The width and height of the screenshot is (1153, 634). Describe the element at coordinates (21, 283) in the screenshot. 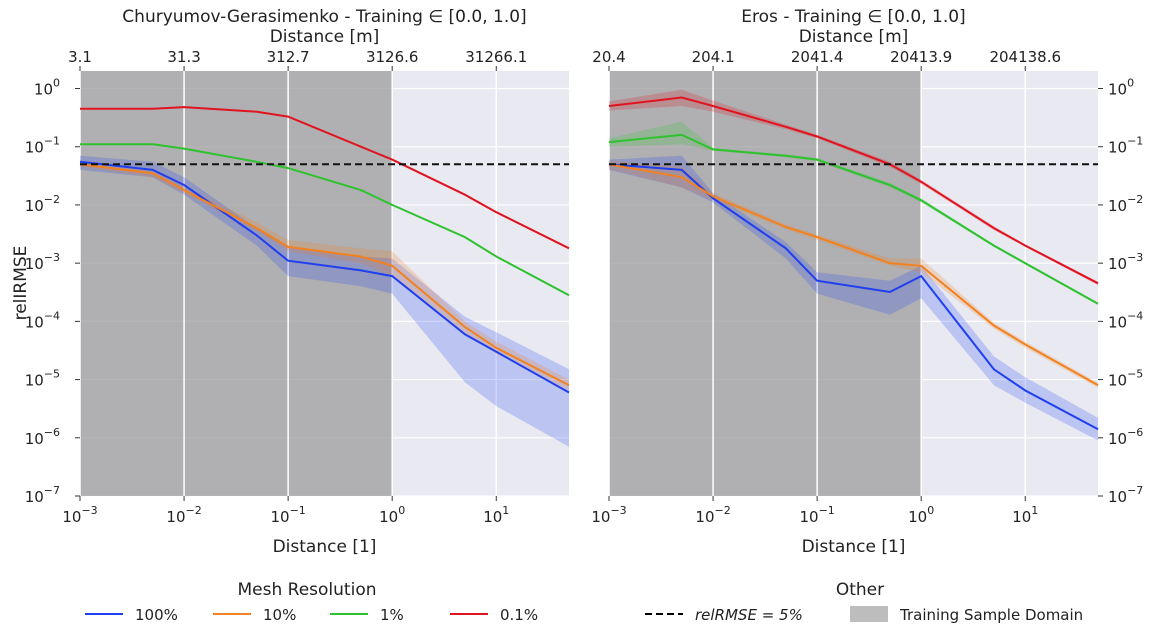

I see `y-axis-label: relIRMSE` at that location.